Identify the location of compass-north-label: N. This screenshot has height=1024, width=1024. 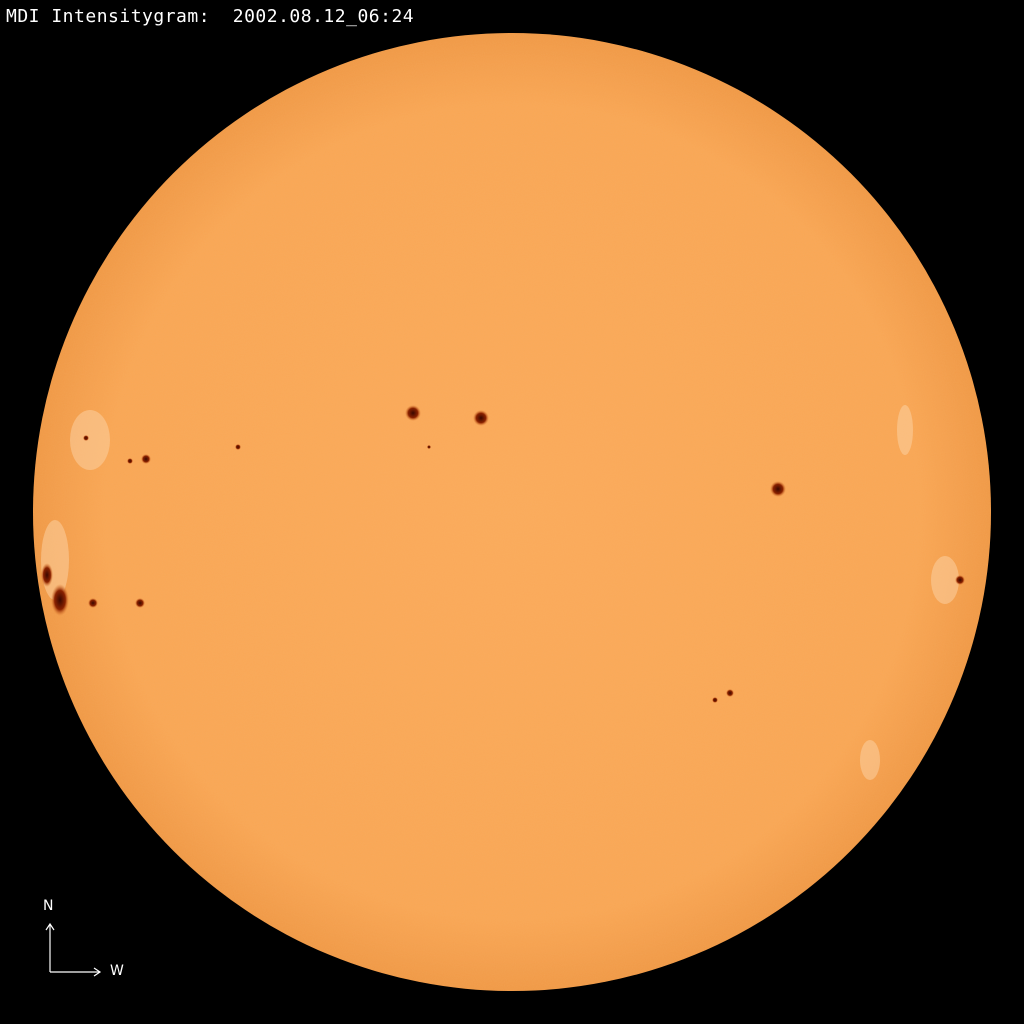
(48, 906).